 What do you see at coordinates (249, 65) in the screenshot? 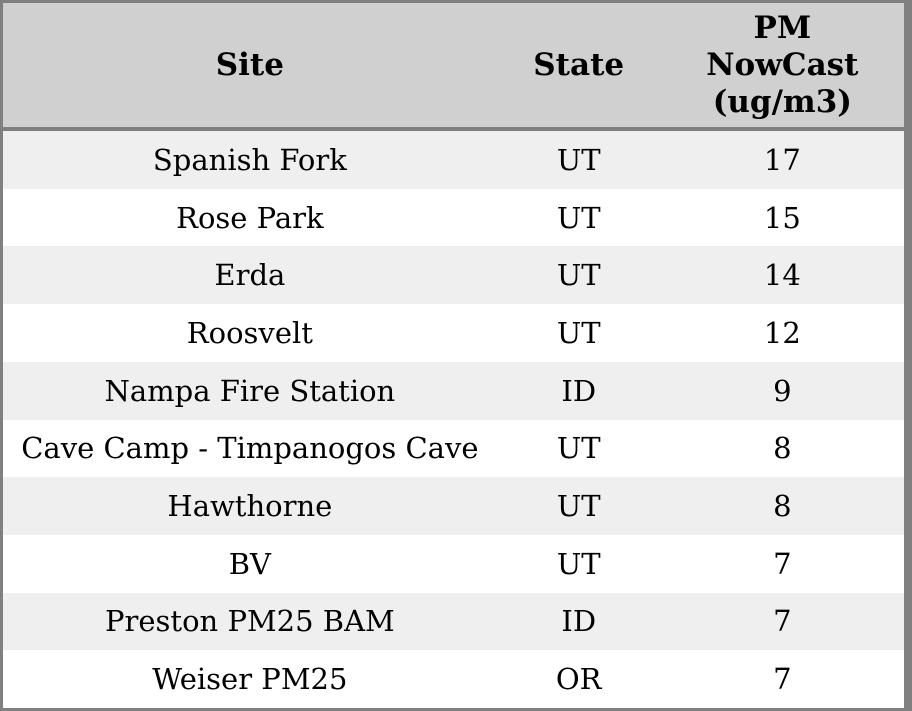
I see `column-header-site: Site` at bounding box center [249, 65].